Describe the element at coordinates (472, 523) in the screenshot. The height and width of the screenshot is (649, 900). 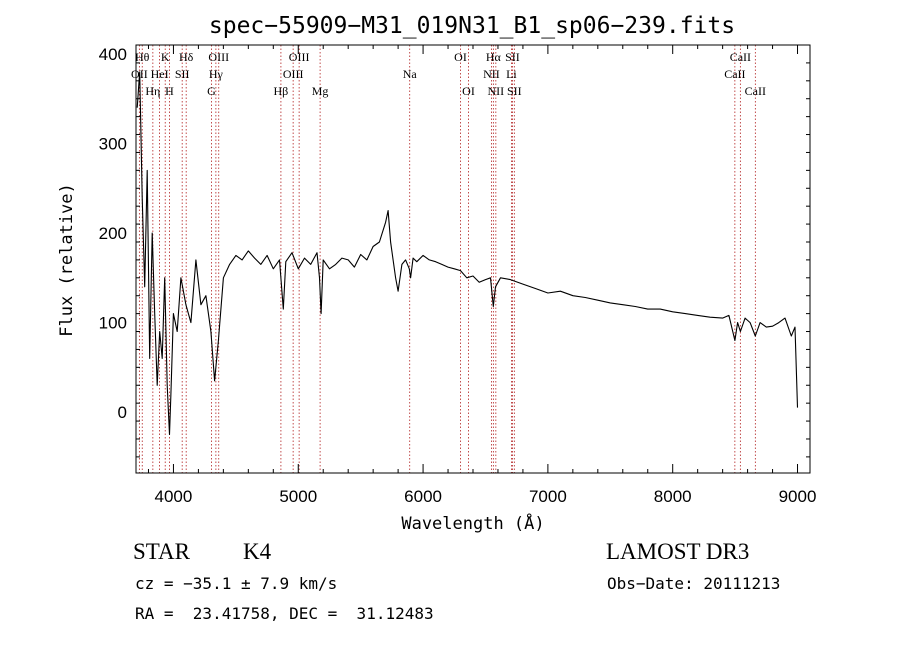
I see `x-axis-label: Wavelength (Å)` at that location.